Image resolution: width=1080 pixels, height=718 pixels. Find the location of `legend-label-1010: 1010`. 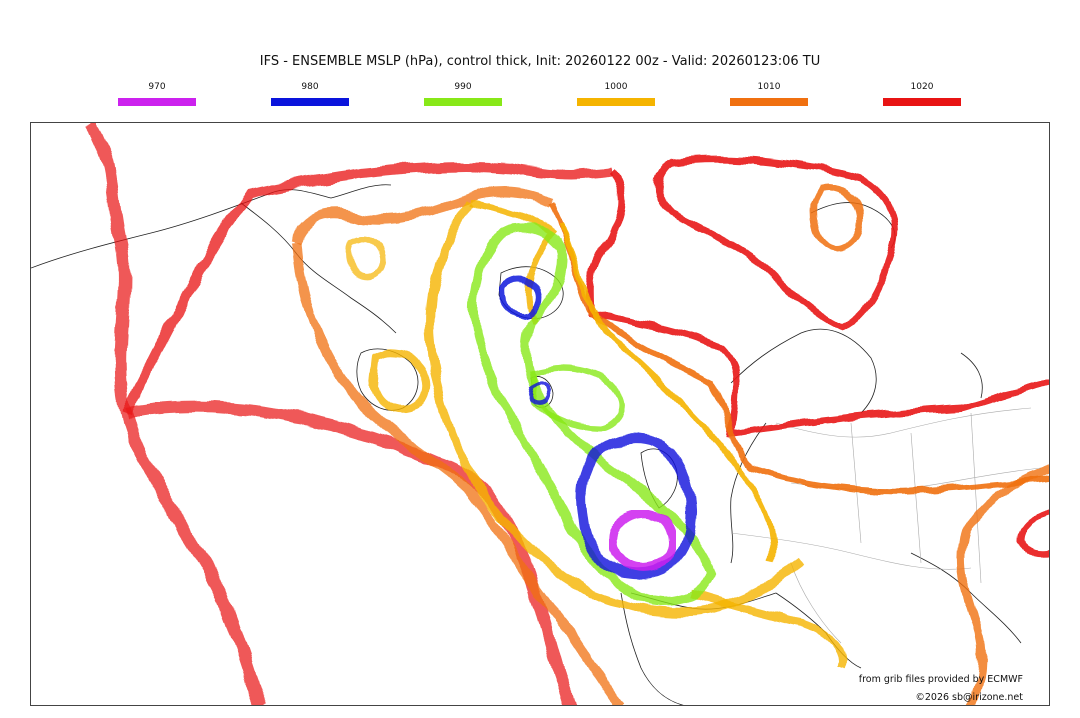

legend-label-1010: 1010 is located at coordinates (769, 87).